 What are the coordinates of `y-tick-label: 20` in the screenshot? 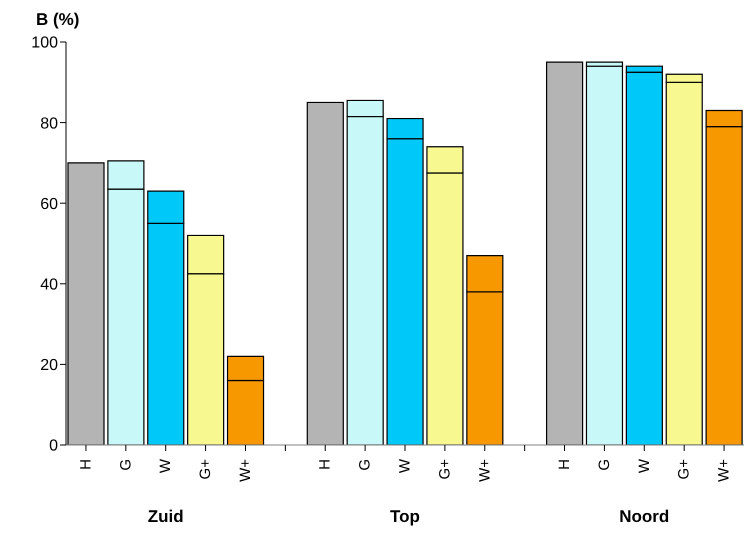 It's located at (49, 365).